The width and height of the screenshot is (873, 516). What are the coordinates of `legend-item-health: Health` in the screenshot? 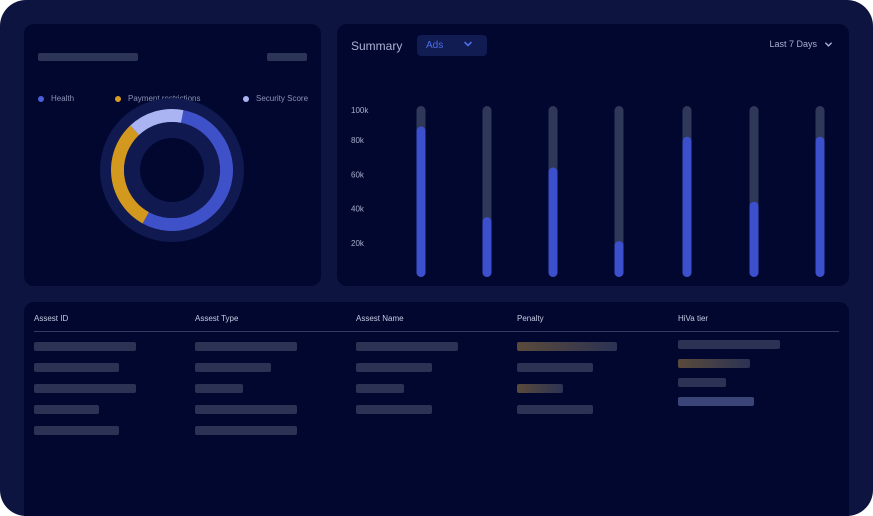 It's located at (56, 98).